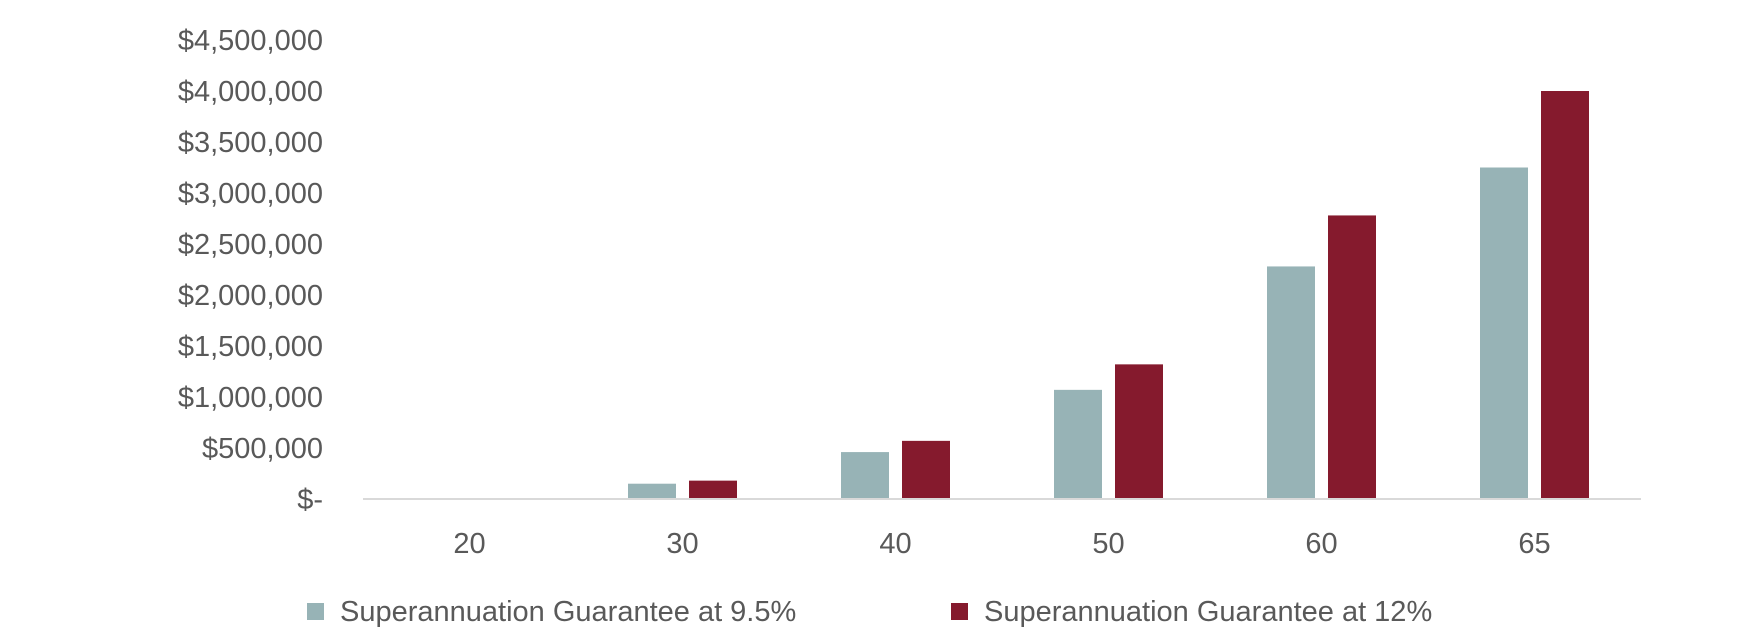  I want to click on y-tick-label: $-, so click(310, 500).